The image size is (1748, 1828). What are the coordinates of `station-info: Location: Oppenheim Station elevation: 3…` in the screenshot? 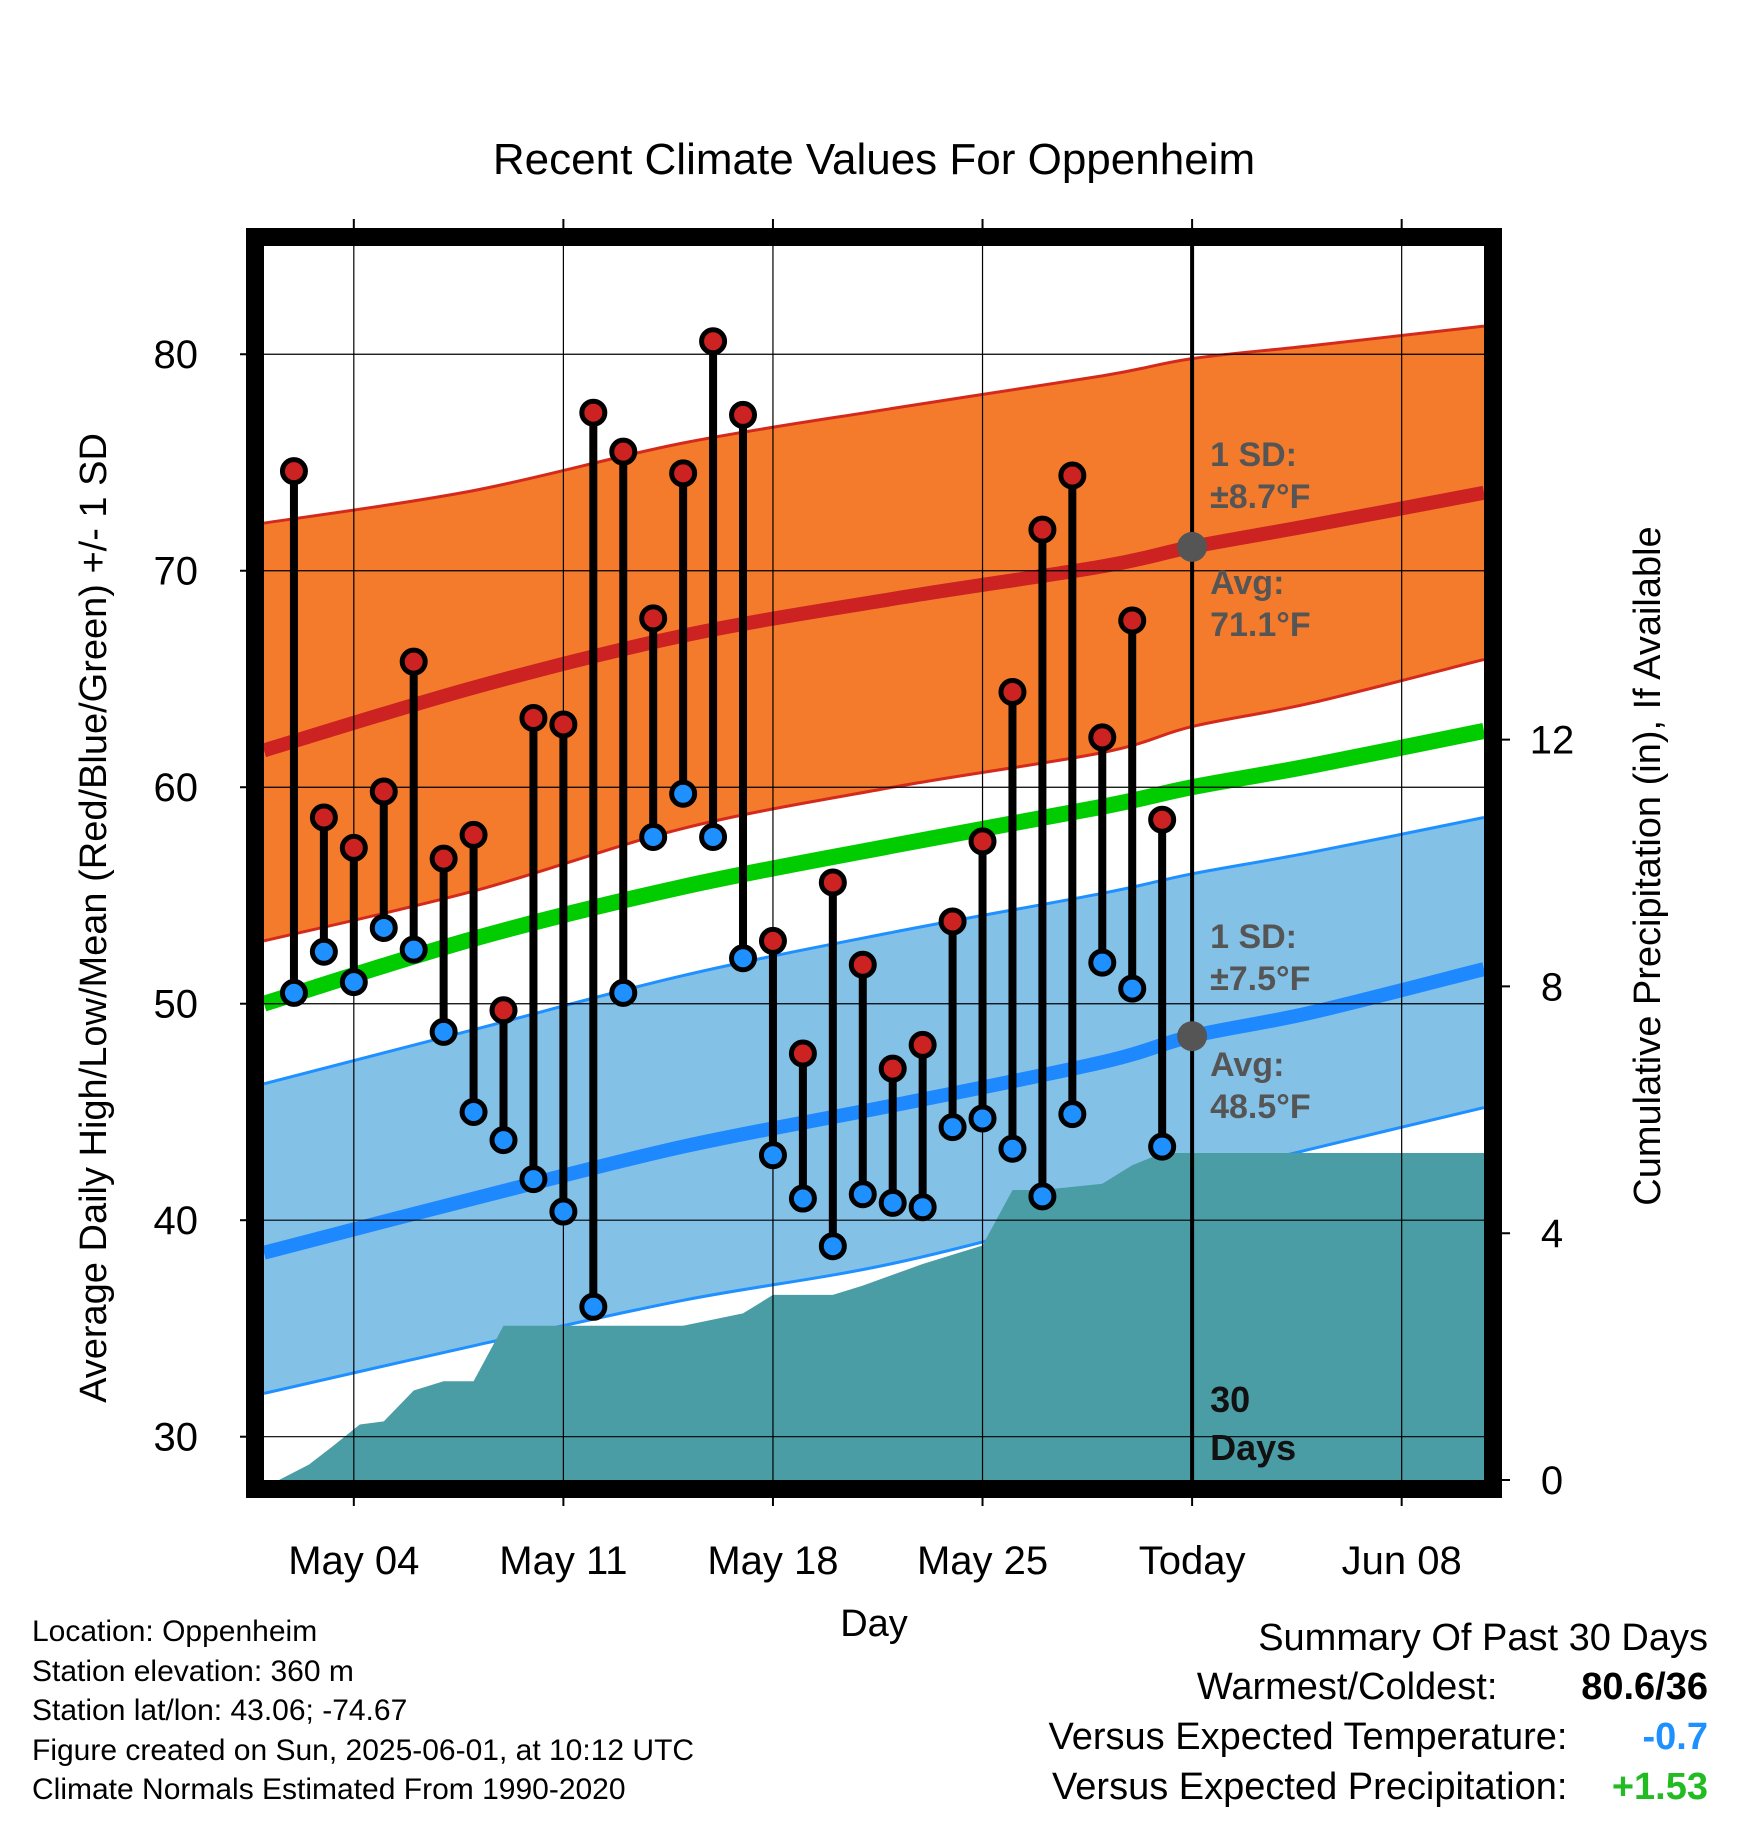 It's located at (363, 1711).